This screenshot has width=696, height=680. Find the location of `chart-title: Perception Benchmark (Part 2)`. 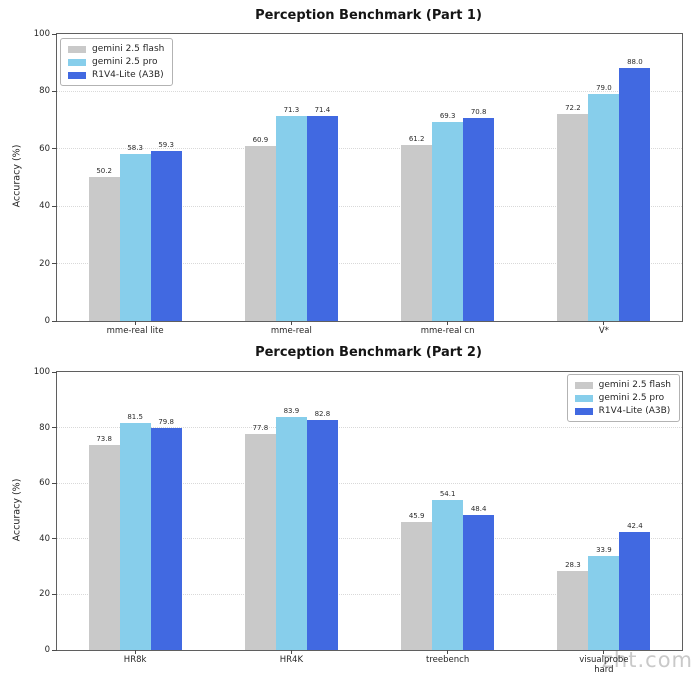

chart-title: Perception Benchmark (Part 2) is located at coordinates (368, 352).